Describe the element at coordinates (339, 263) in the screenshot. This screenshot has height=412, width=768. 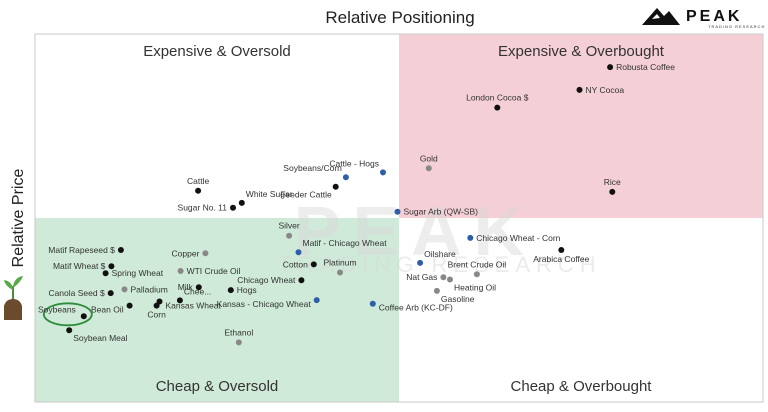
I see `point-label: Platinum` at that location.